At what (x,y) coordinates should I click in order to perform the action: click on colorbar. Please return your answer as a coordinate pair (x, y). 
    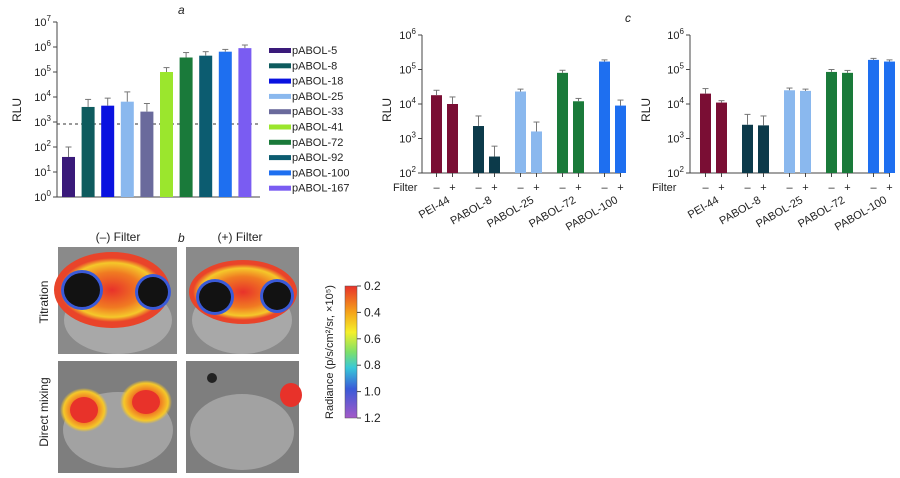
    Looking at the image, I should click on (351, 352).